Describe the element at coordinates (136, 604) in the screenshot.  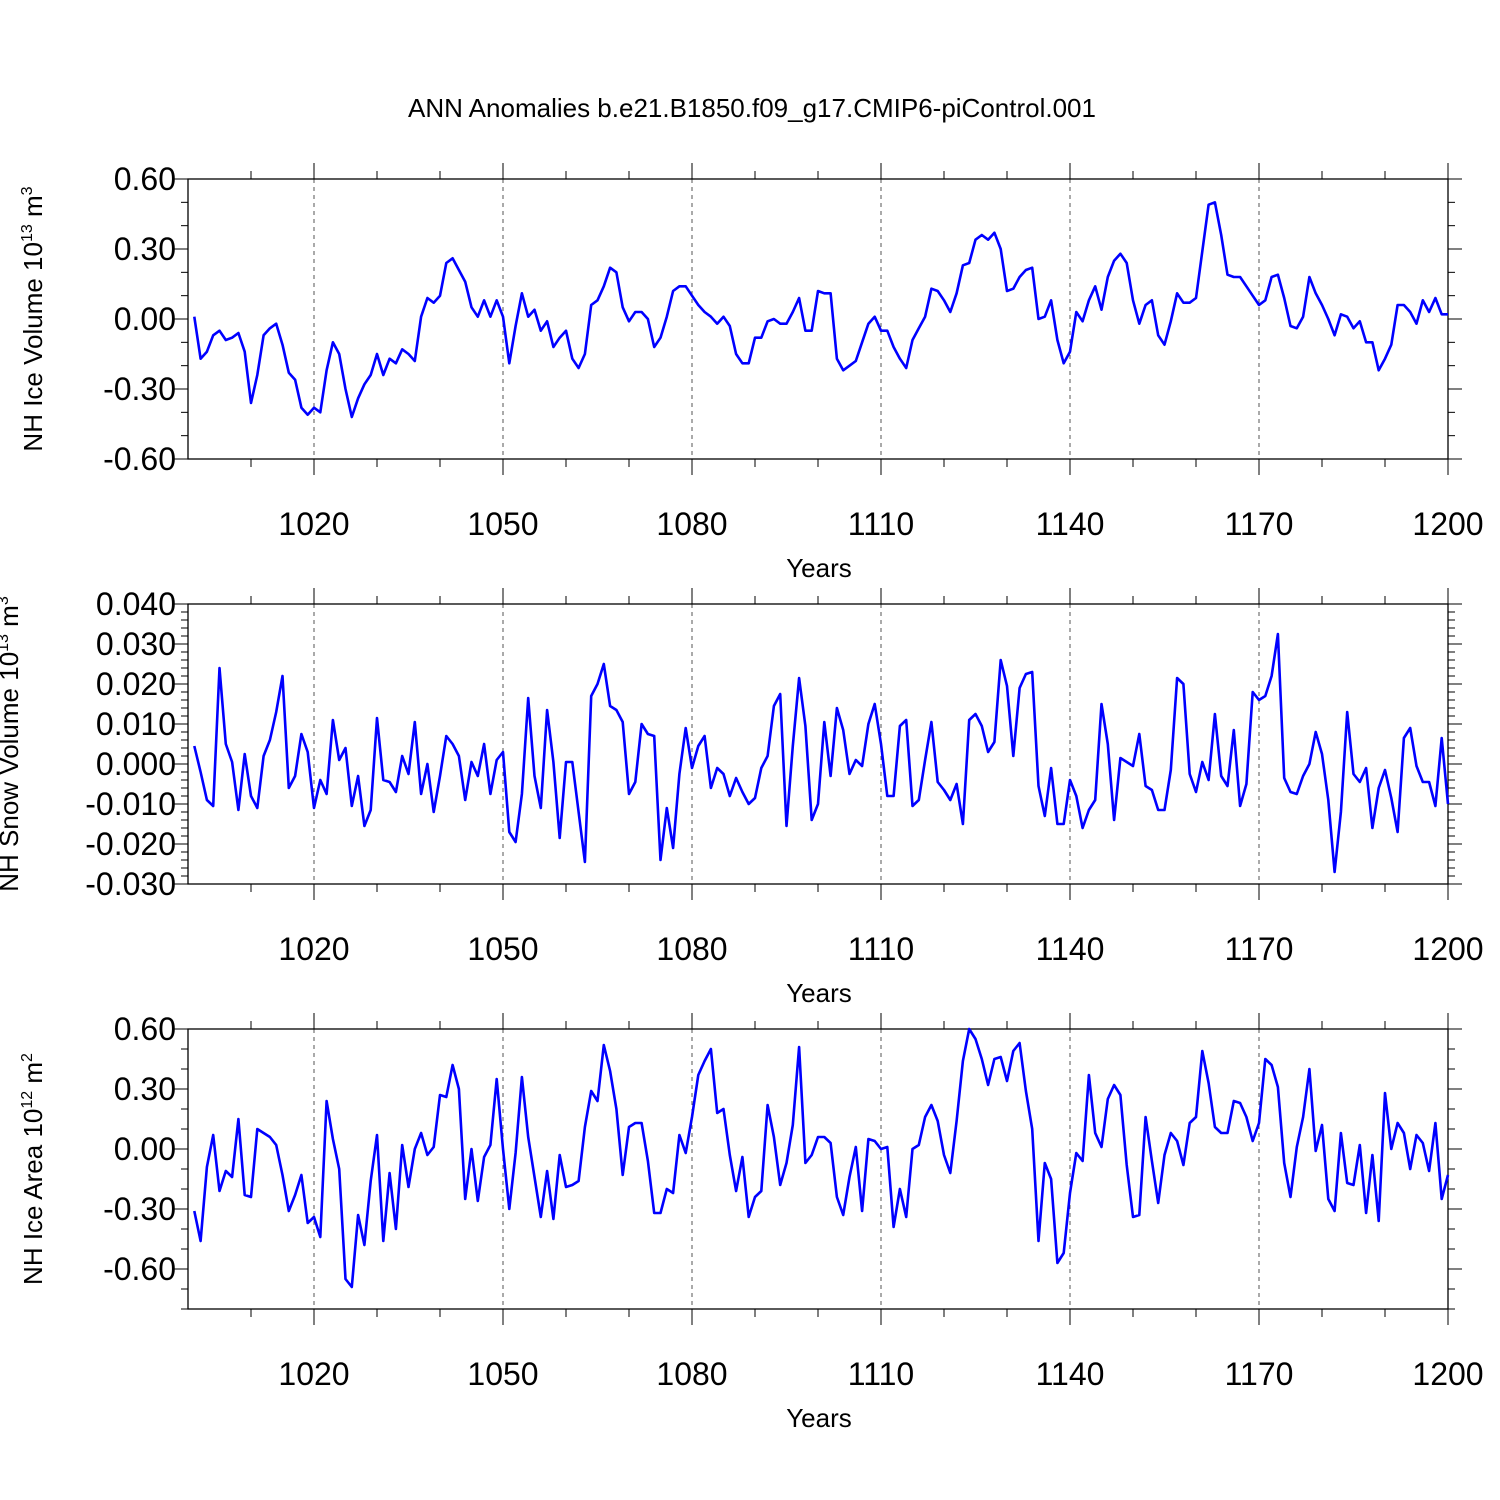
I see `y-tick-label: 0.040` at that location.